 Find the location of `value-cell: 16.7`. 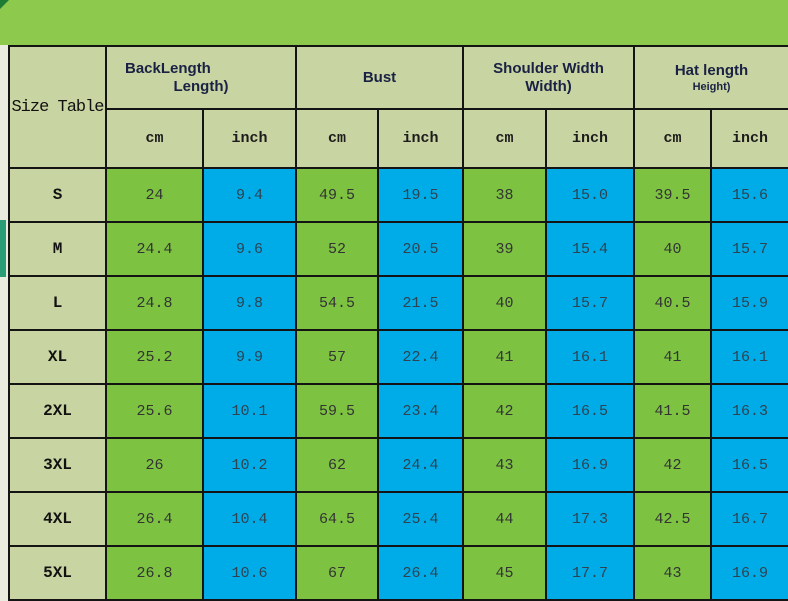

value-cell: 16.7 is located at coordinates (749, 519).